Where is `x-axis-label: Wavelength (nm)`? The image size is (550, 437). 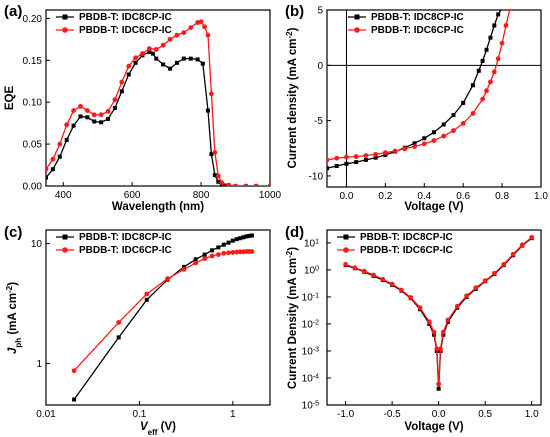
x-axis-label: Wavelength (nm) is located at coordinates (158, 207).